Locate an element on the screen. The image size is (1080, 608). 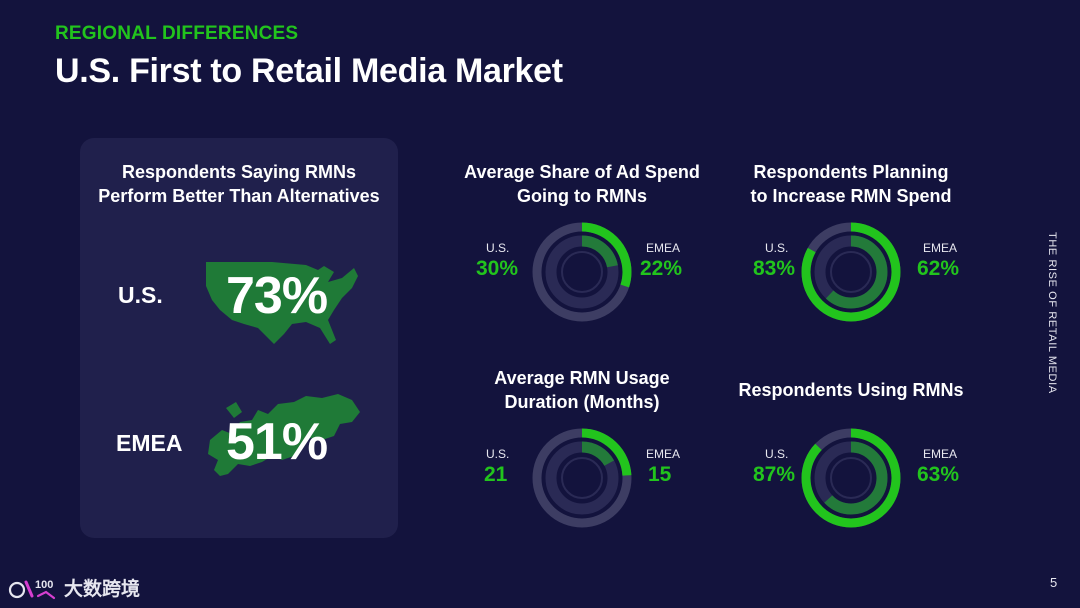
usage-duration-ring-chart is located at coordinates (582, 478).